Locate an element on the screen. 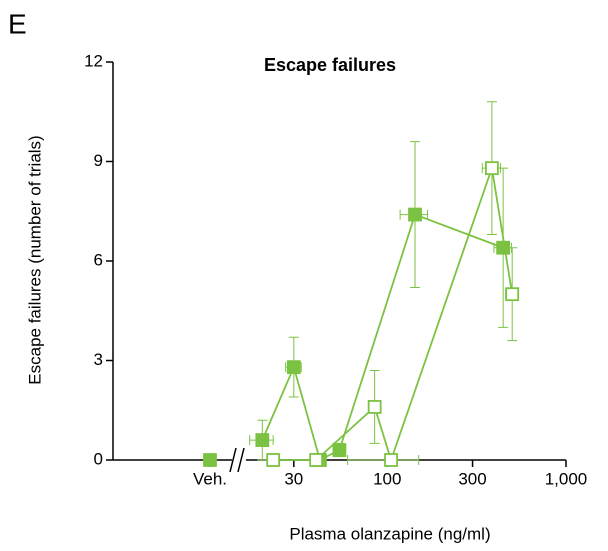  vehicle-point is located at coordinates (210, 460).